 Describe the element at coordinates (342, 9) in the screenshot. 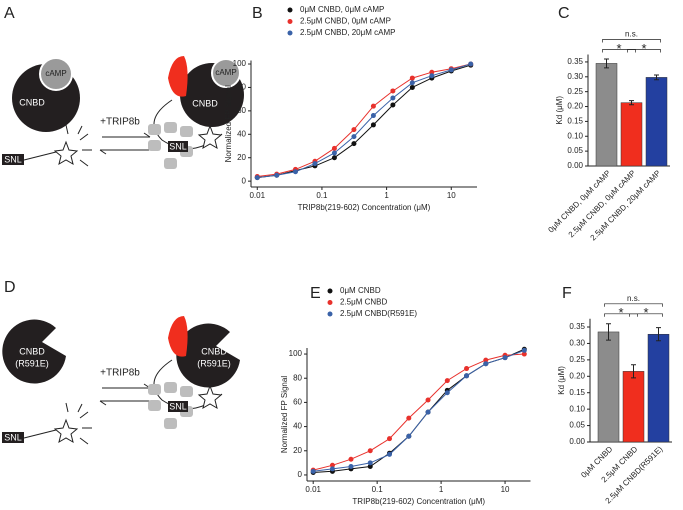

I see `legend-label: 0μM CNBD, 0μM cAMP` at that location.